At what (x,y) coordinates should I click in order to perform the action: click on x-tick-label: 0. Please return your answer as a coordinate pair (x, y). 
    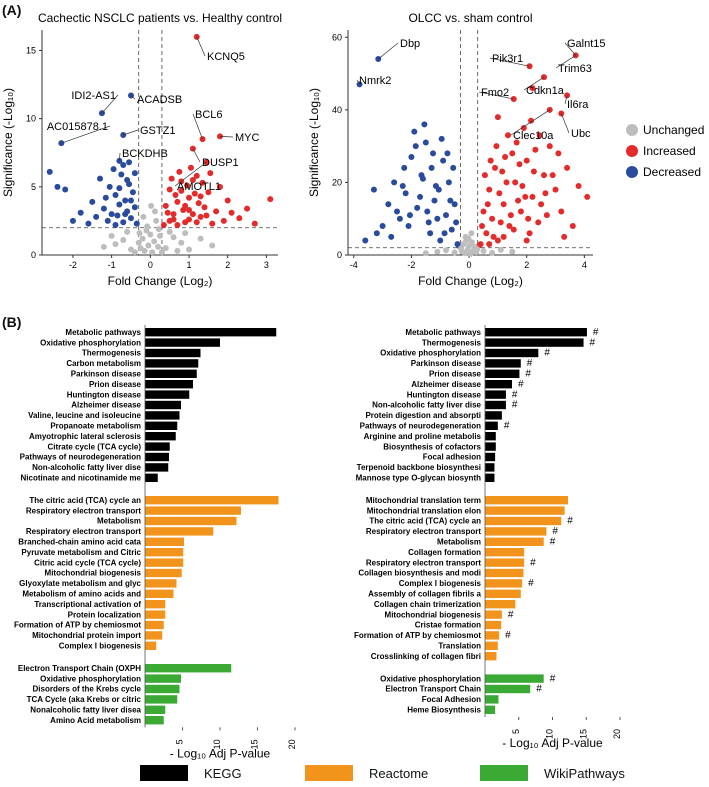
    Looking at the image, I should click on (150, 265).